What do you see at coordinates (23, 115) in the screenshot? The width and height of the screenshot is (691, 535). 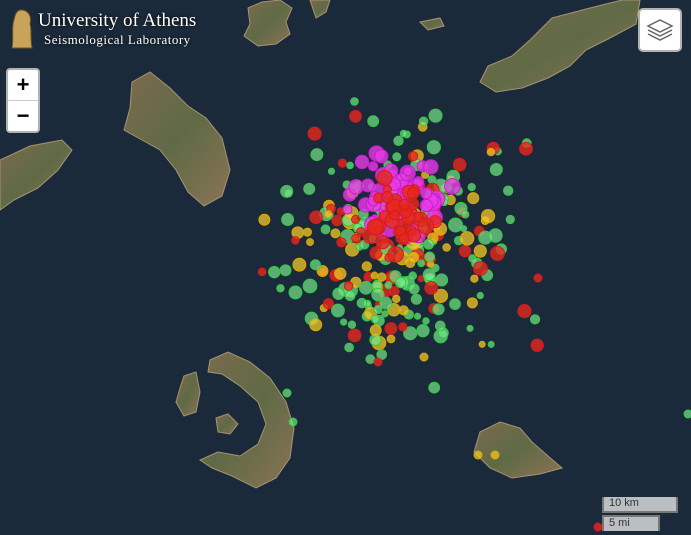 I see `zoom-out: −` at bounding box center [23, 115].